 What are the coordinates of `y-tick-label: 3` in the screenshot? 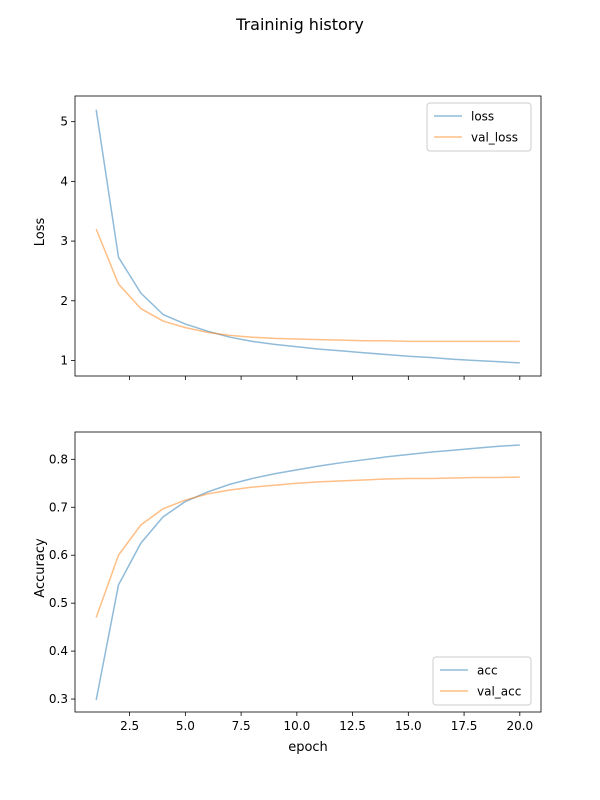 It's located at (64, 241).